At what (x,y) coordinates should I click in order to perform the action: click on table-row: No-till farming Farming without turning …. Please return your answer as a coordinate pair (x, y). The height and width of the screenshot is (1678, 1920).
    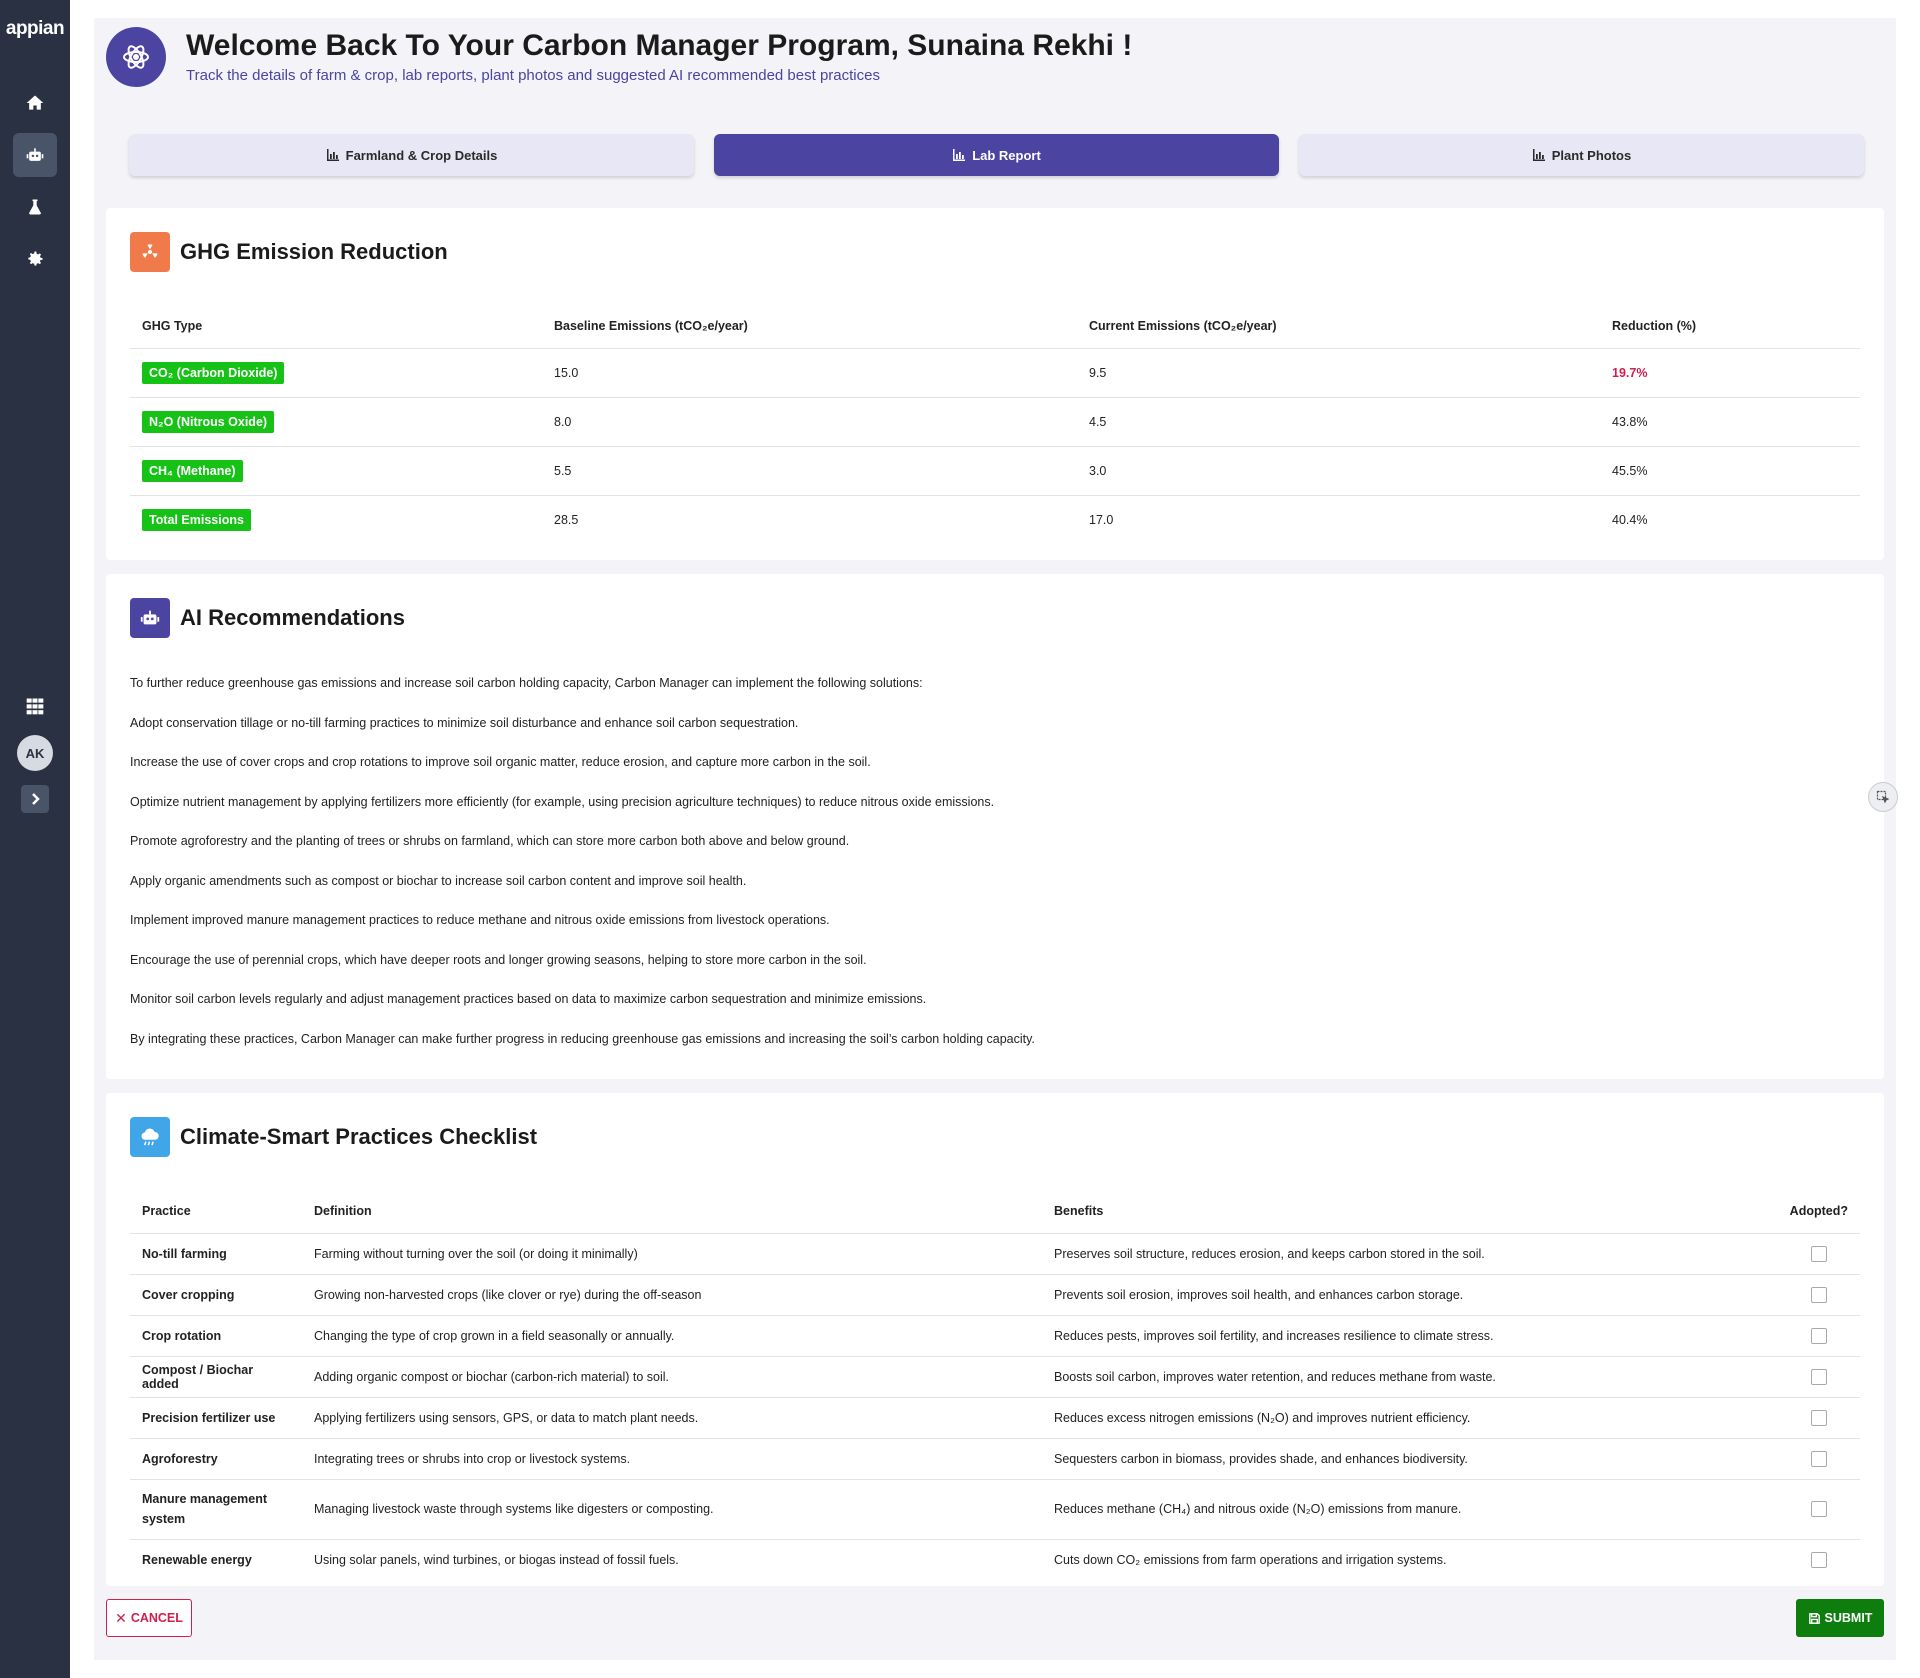
    Looking at the image, I should click on (995, 1254).